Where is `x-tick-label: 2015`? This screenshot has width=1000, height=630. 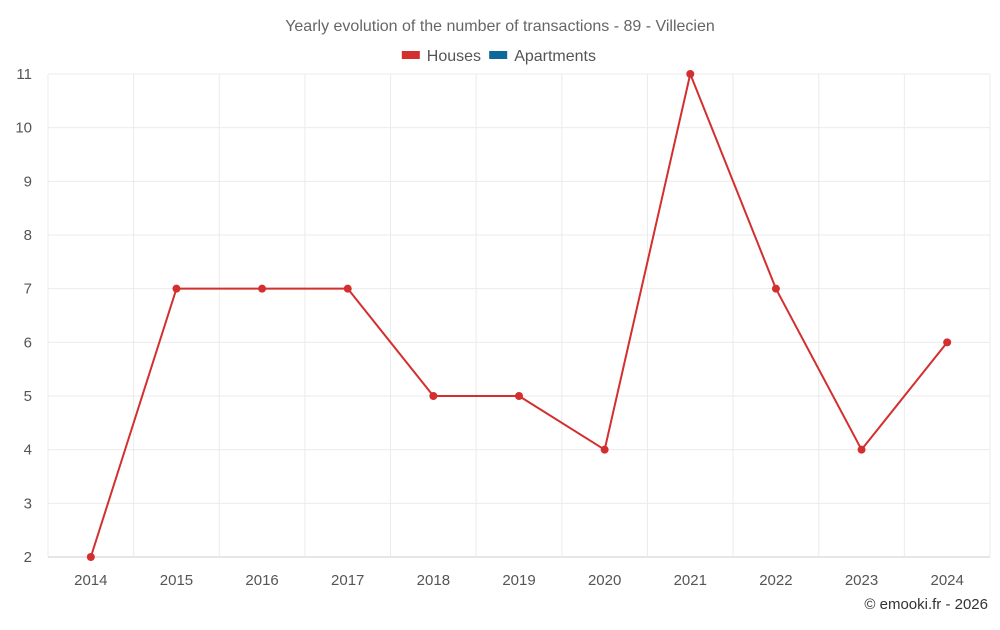 x-tick-label: 2015 is located at coordinates (176, 580).